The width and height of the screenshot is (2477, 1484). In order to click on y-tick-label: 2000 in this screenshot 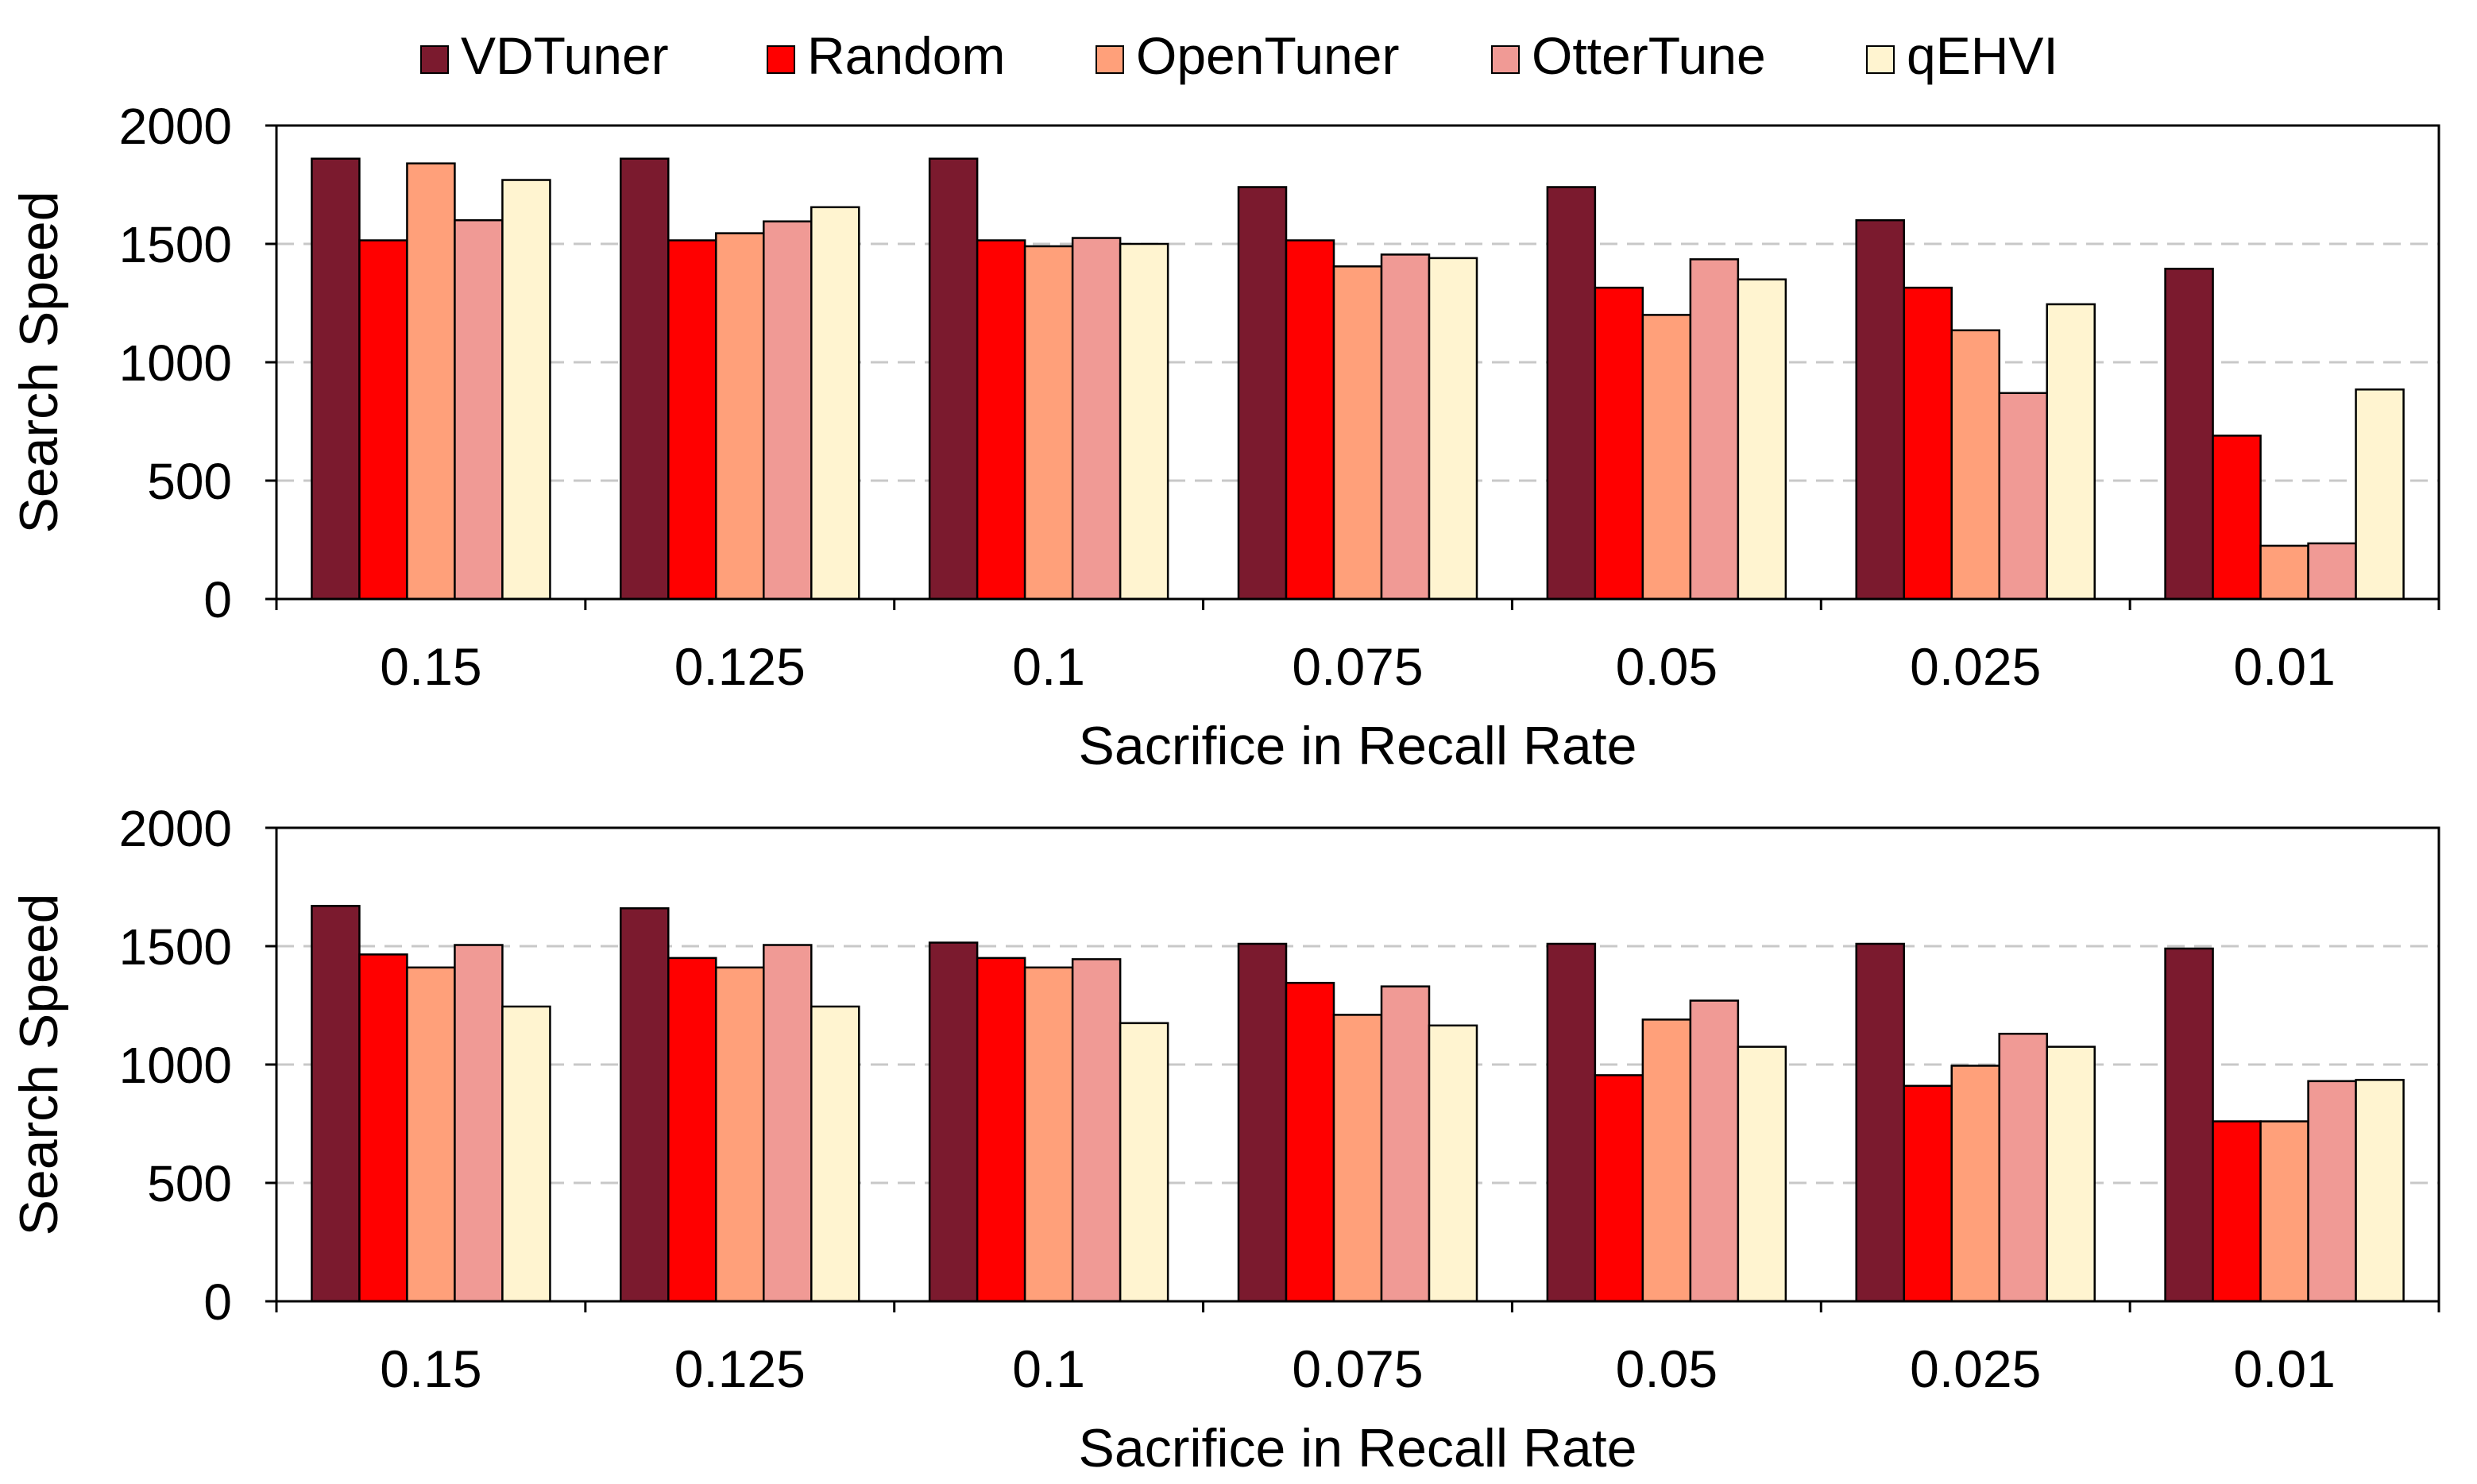, I will do `click(175, 828)`.